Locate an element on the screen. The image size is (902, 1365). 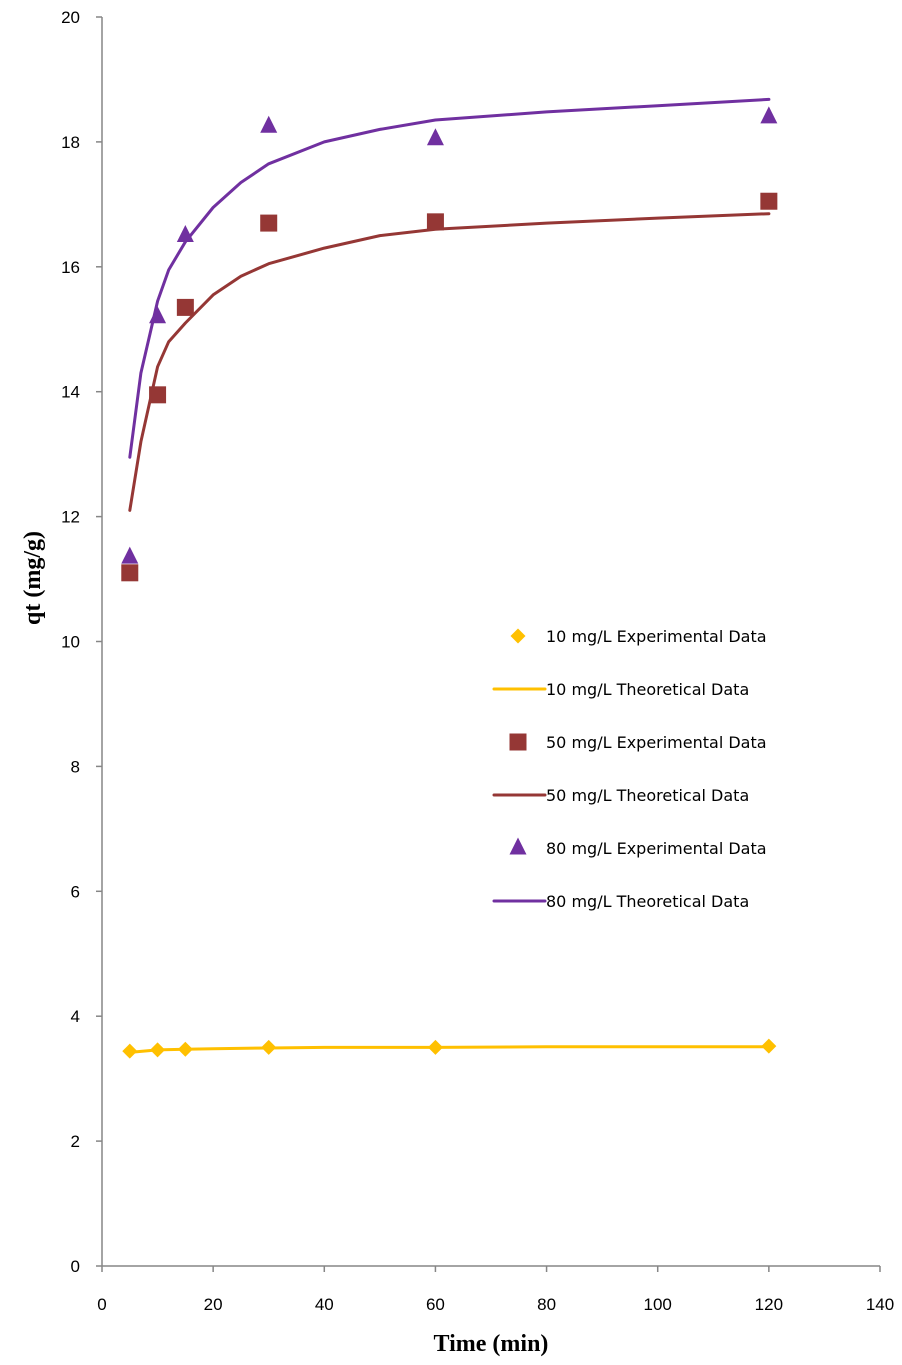
y-tick-label: 10 is located at coordinates (70, 642).